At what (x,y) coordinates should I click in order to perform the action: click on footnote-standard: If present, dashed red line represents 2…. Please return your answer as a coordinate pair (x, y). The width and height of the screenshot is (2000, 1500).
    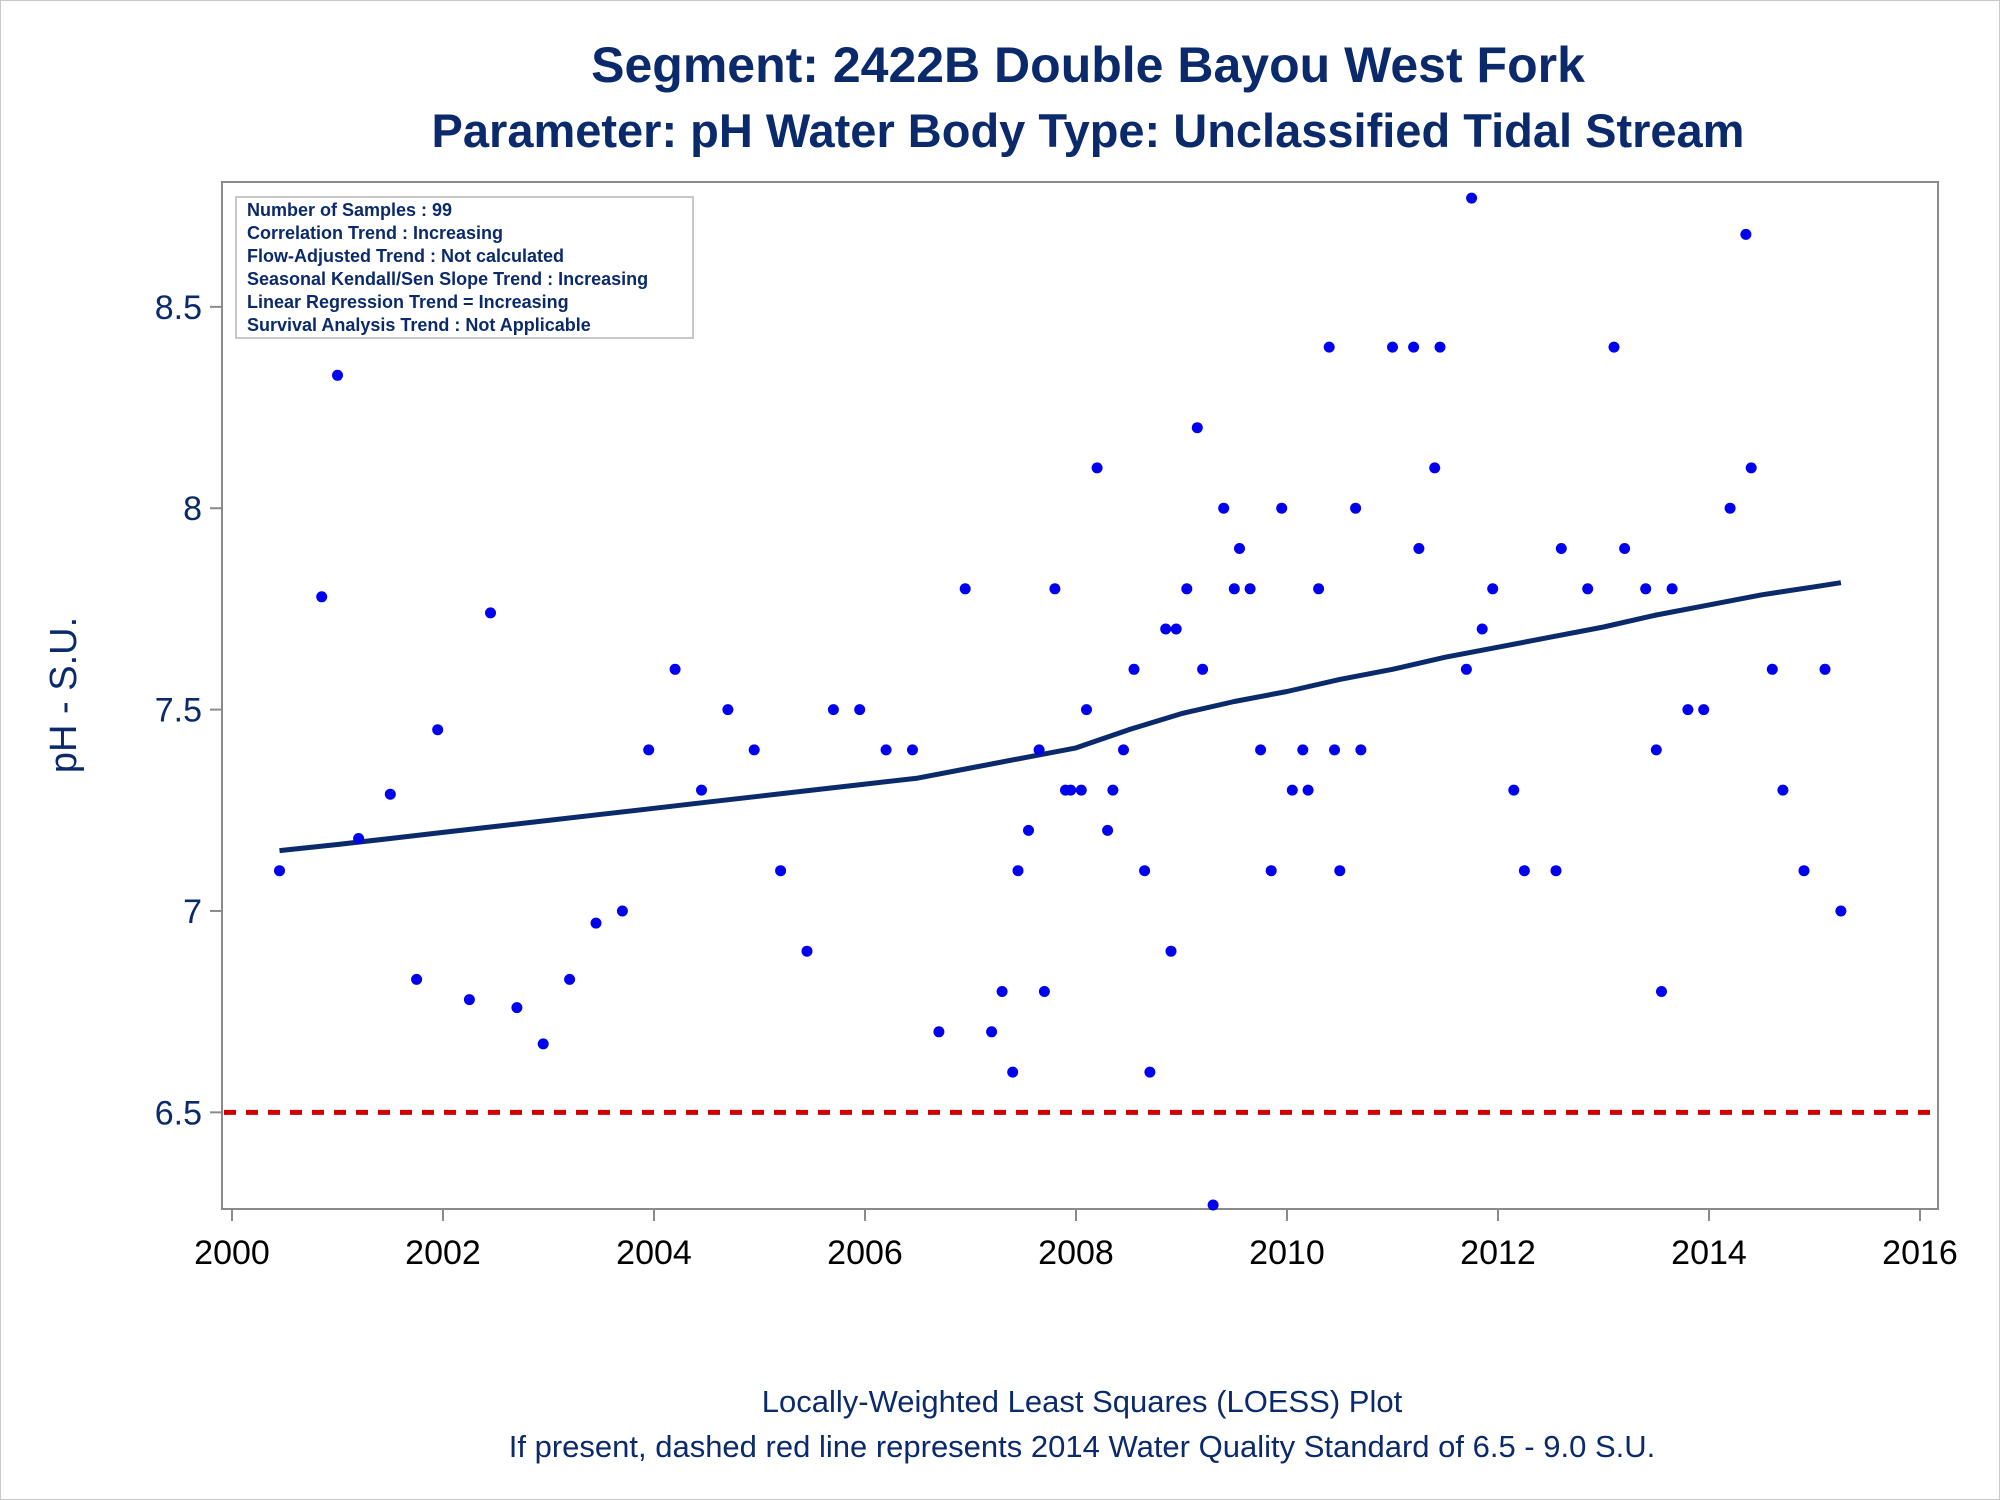
    Looking at the image, I should click on (1082, 1446).